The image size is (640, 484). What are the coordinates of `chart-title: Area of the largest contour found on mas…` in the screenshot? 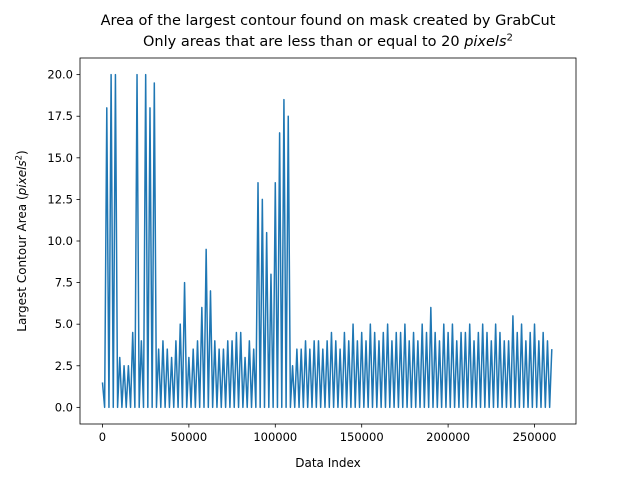 It's located at (328, 21).